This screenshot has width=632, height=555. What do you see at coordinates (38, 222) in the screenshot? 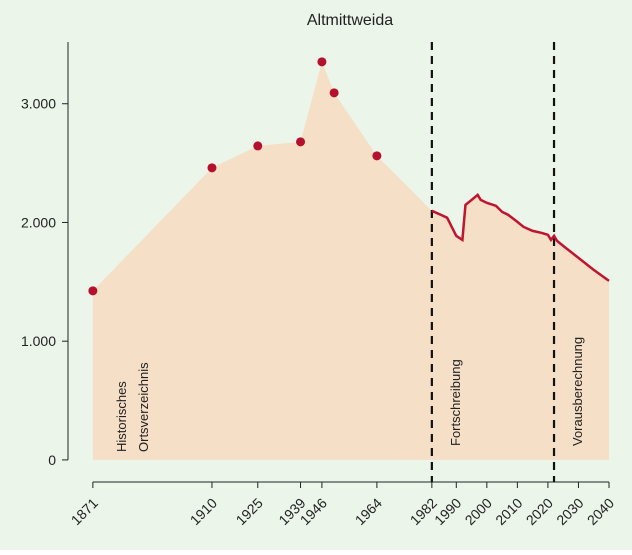
I see `y-tick-label: 2.000` at bounding box center [38, 222].